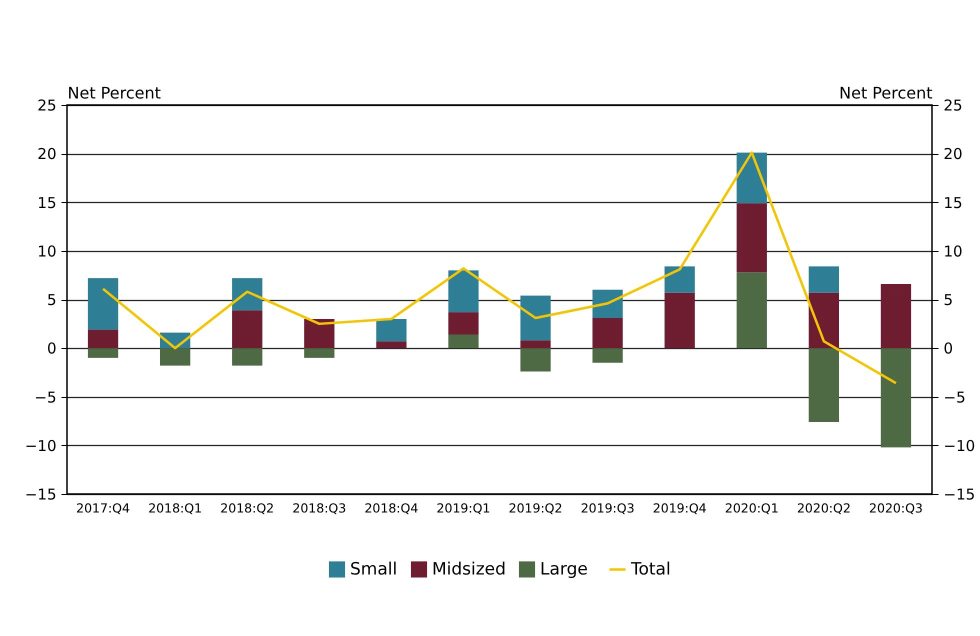  I want to click on y2-tick-label: −15, so click(960, 495).